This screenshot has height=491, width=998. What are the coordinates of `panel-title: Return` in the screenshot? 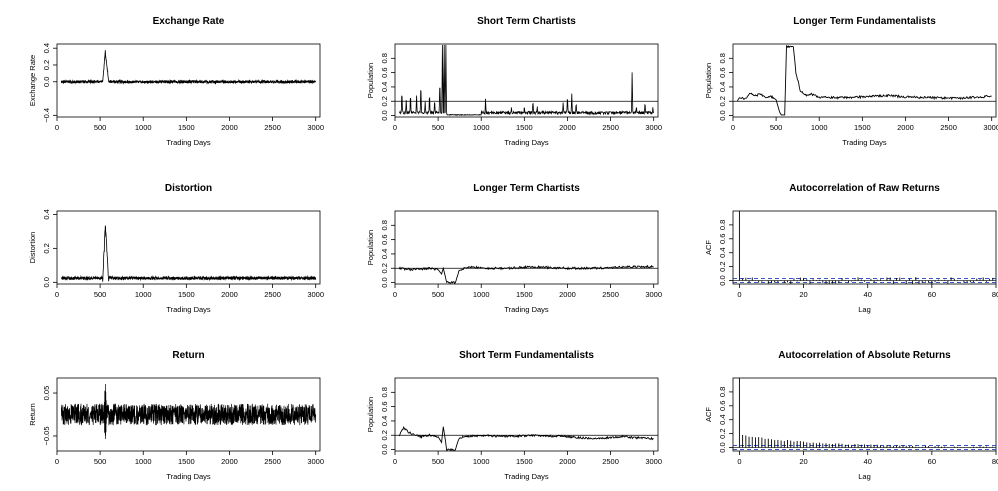 It's located at (188, 355).